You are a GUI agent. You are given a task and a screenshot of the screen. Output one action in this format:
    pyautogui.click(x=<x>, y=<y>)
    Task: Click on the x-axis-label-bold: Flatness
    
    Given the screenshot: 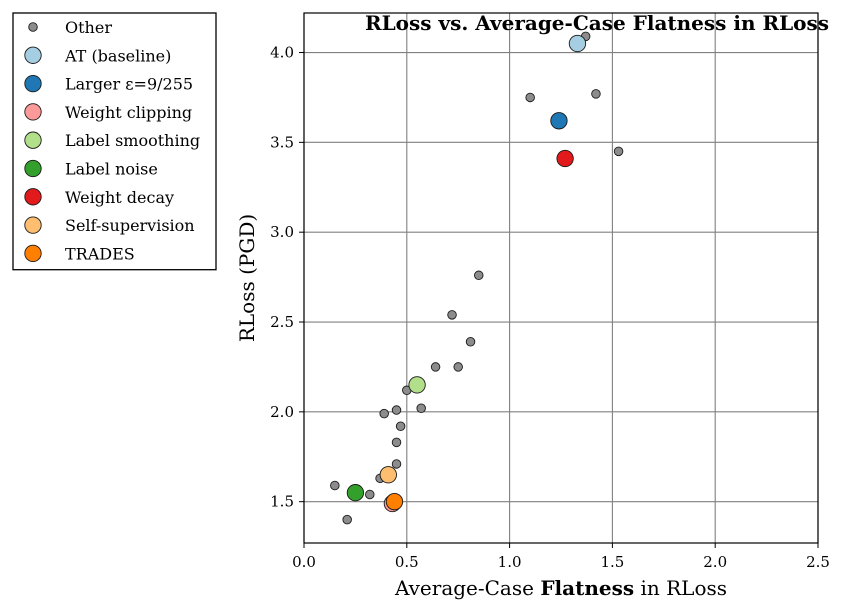 What is the action you would take?
    pyautogui.click(x=587, y=588)
    